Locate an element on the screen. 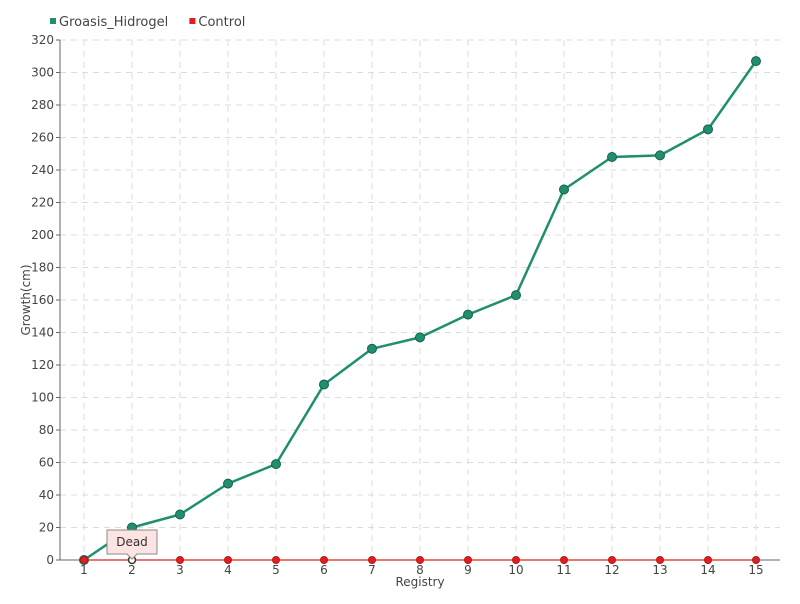 Image resolution: width=800 pixels, height=604 pixels. x-tick-label: 7 is located at coordinates (372, 570).